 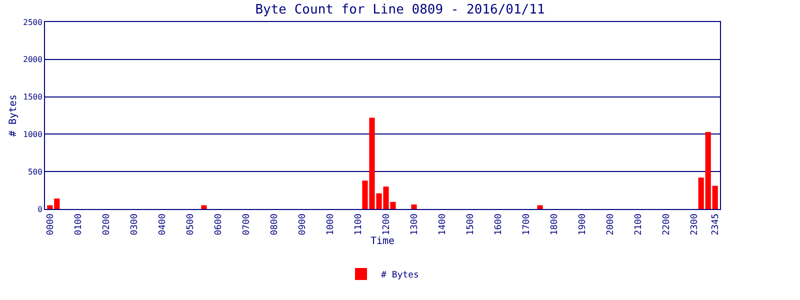 I want to click on y-tick-label: 2000, so click(x=33, y=59).